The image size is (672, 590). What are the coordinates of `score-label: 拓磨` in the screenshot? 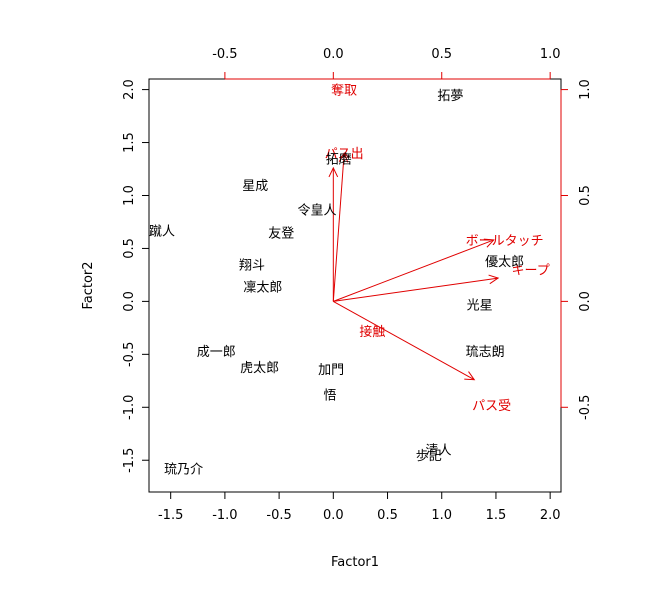 It's located at (339, 159).